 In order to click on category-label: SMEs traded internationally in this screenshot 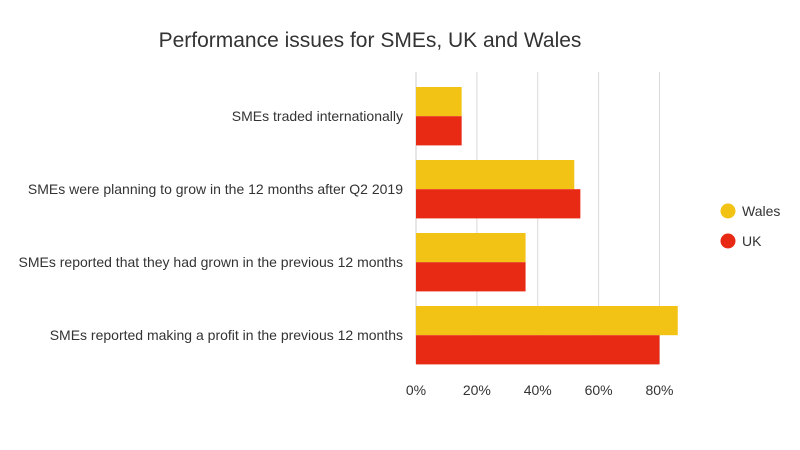, I will do `click(317, 116)`.